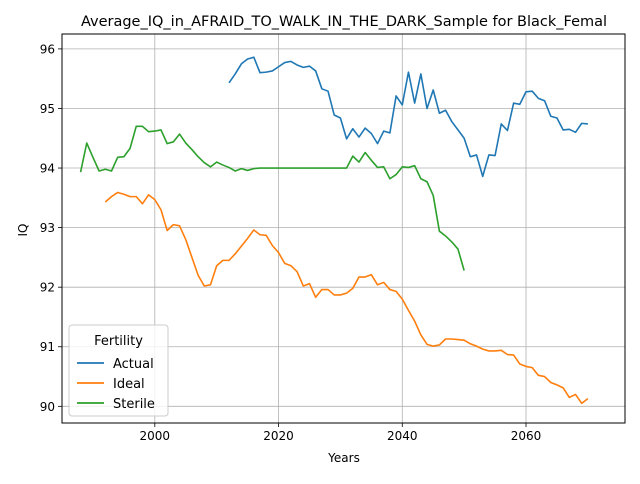 The height and width of the screenshot is (484, 640). I want to click on y-axis-label: IQ, so click(23, 230).